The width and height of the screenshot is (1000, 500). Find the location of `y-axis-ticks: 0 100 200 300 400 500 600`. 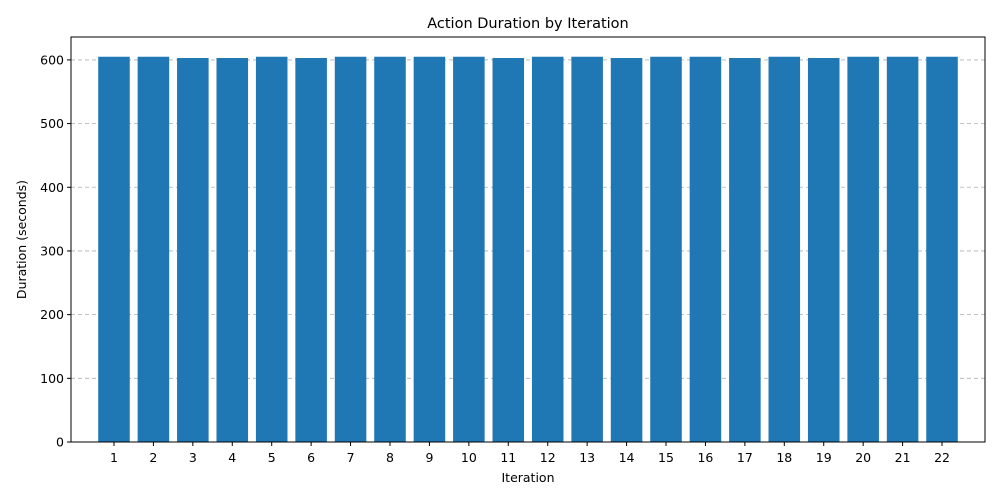

y-axis-ticks: 0 100 200 300 400 500 600 is located at coordinates (55, 251).